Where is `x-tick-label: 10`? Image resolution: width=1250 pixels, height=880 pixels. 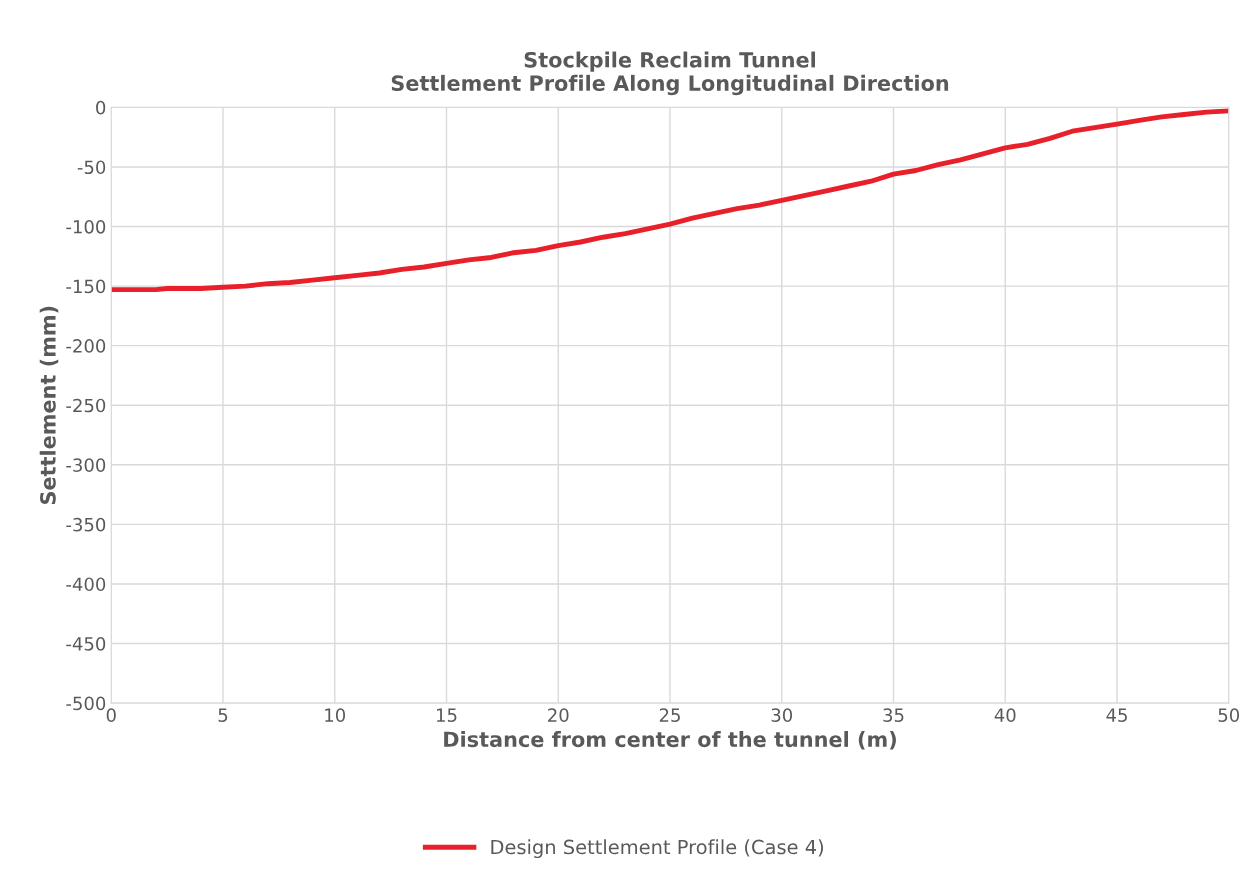
x-tick-label: 10 is located at coordinates (335, 715).